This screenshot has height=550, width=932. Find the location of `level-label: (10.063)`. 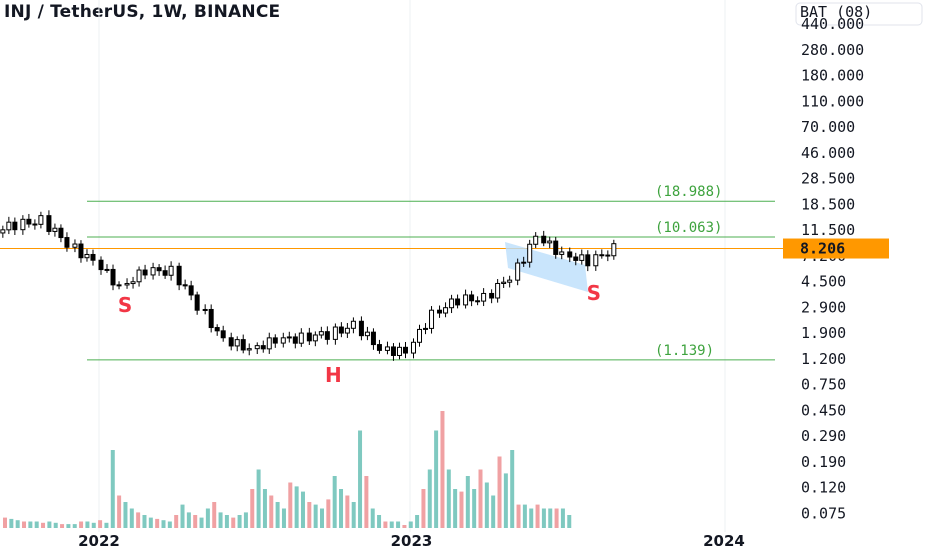

level-label: (10.063) is located at coordinates (688, 228).